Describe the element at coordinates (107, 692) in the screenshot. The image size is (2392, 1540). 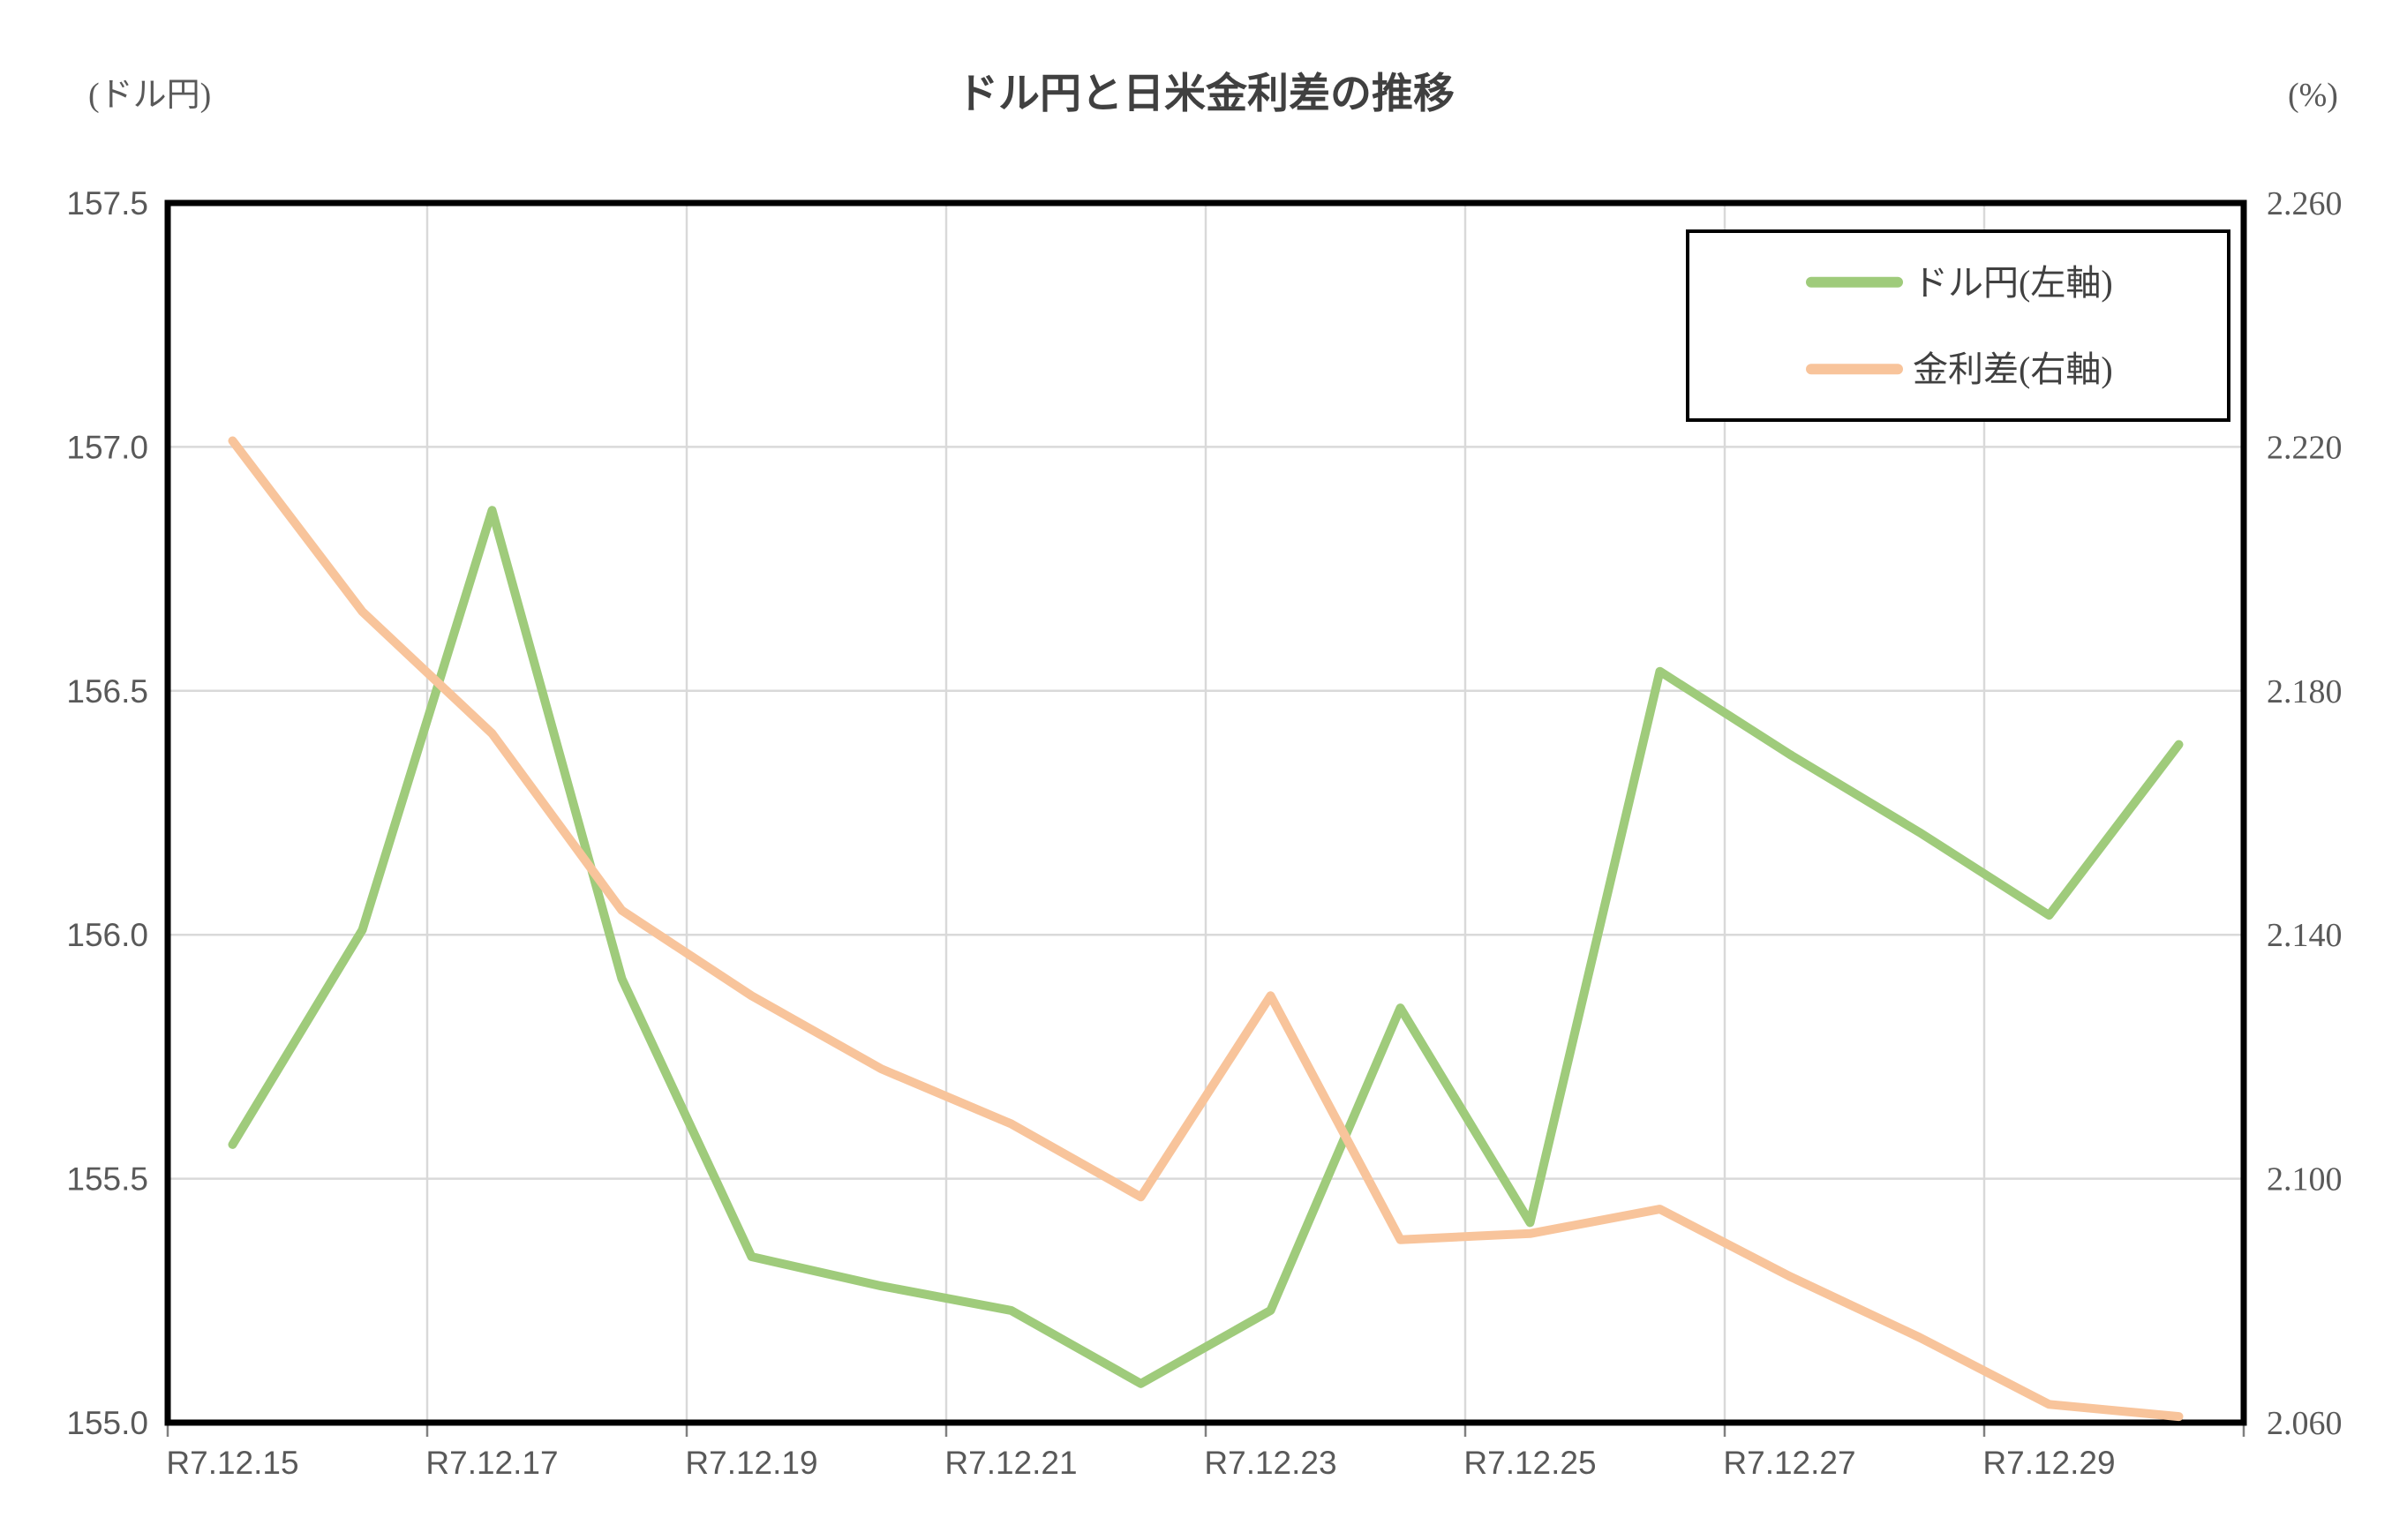
I see `left-axis-tick-label: 156.5` at that location.